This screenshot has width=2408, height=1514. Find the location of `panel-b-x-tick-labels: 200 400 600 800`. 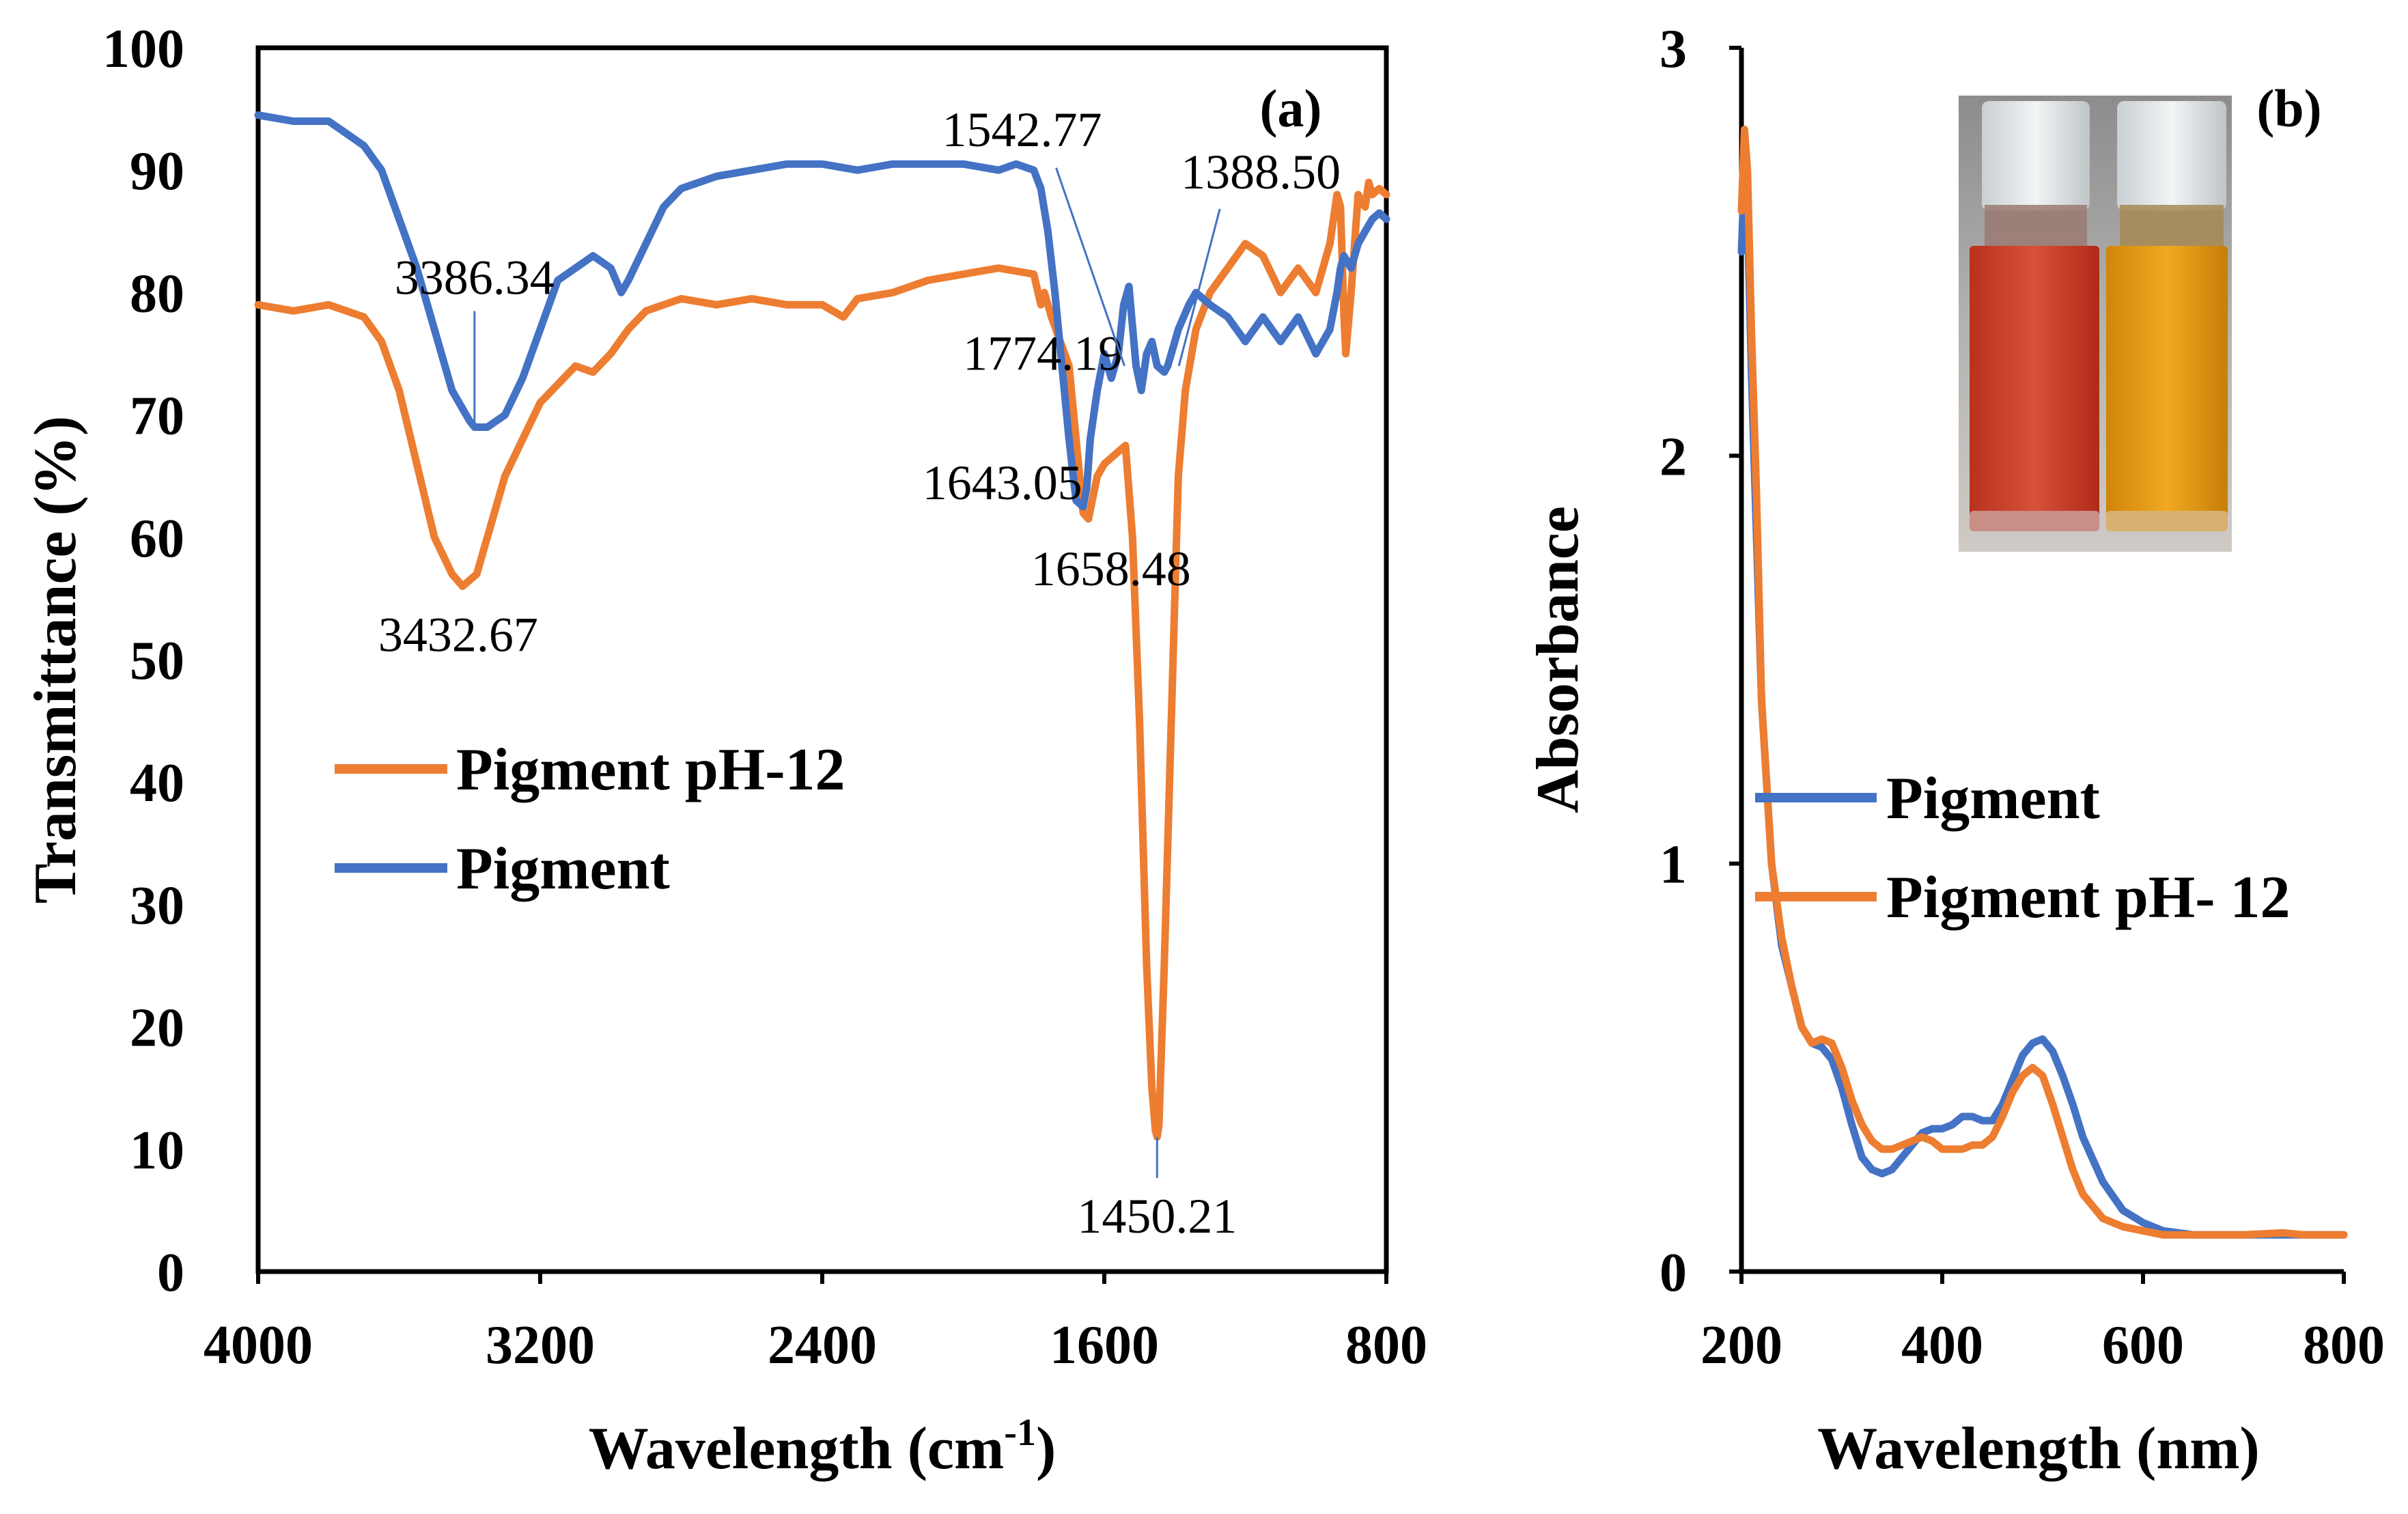

panel-b-x-tick-labels: 200 400 600 800 is located at coordinates (2042, 1345).